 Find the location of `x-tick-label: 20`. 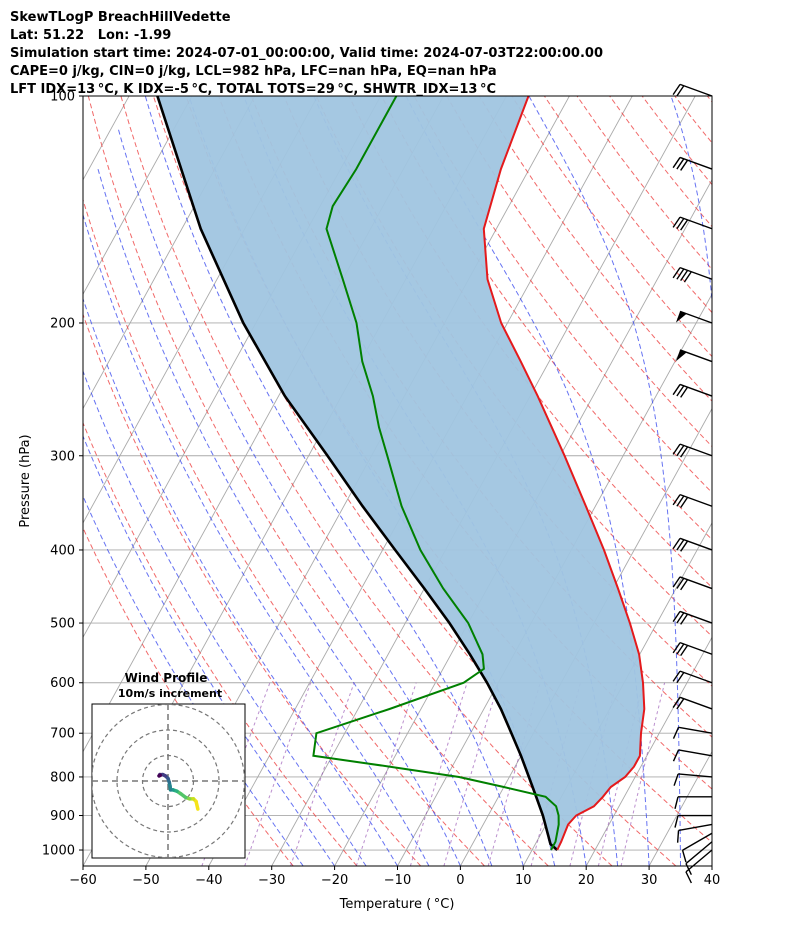

x-tick-label: 20 is located at coordinates (586, 880).